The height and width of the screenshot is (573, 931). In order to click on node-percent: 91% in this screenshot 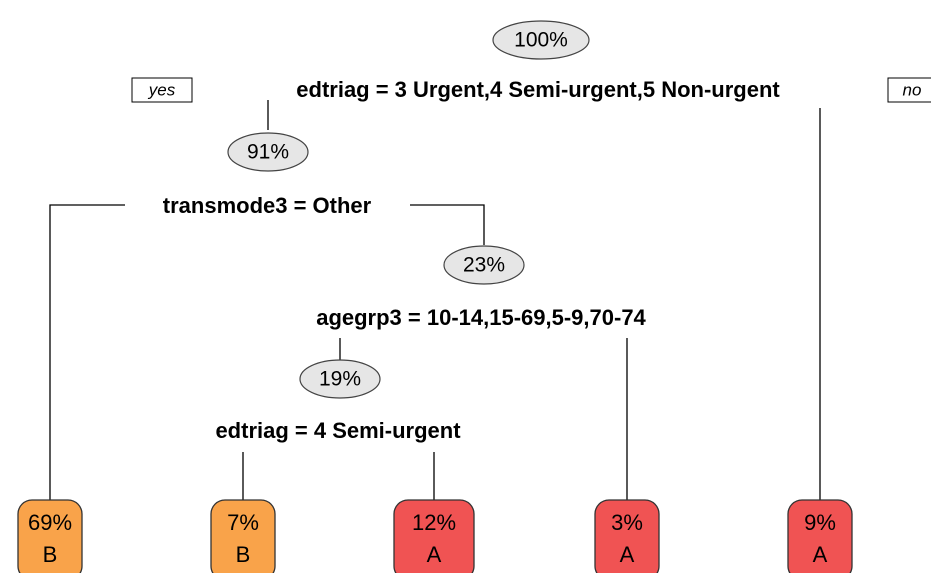, I will do `click(268, 152)`.